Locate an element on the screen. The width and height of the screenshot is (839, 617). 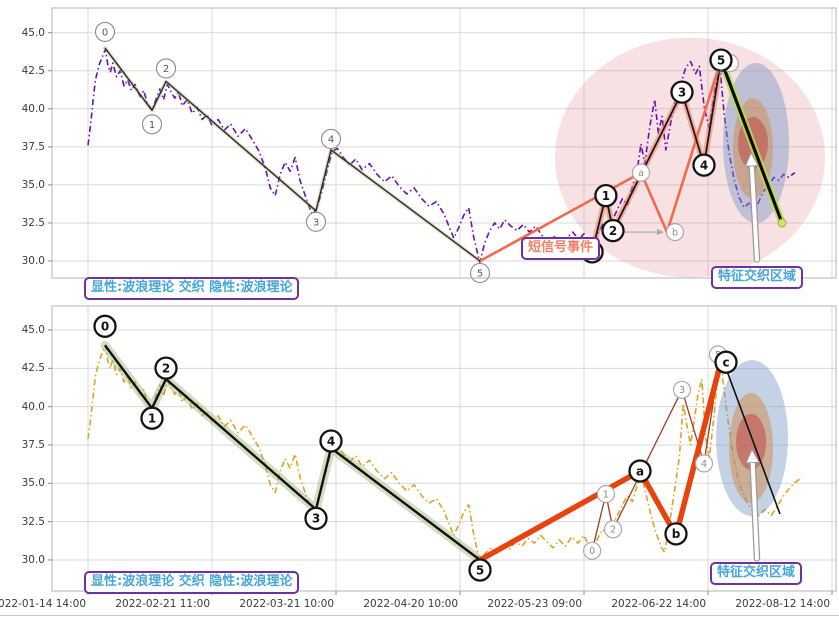
abc-correction-bottom-line is located at coordinates (601, 459).